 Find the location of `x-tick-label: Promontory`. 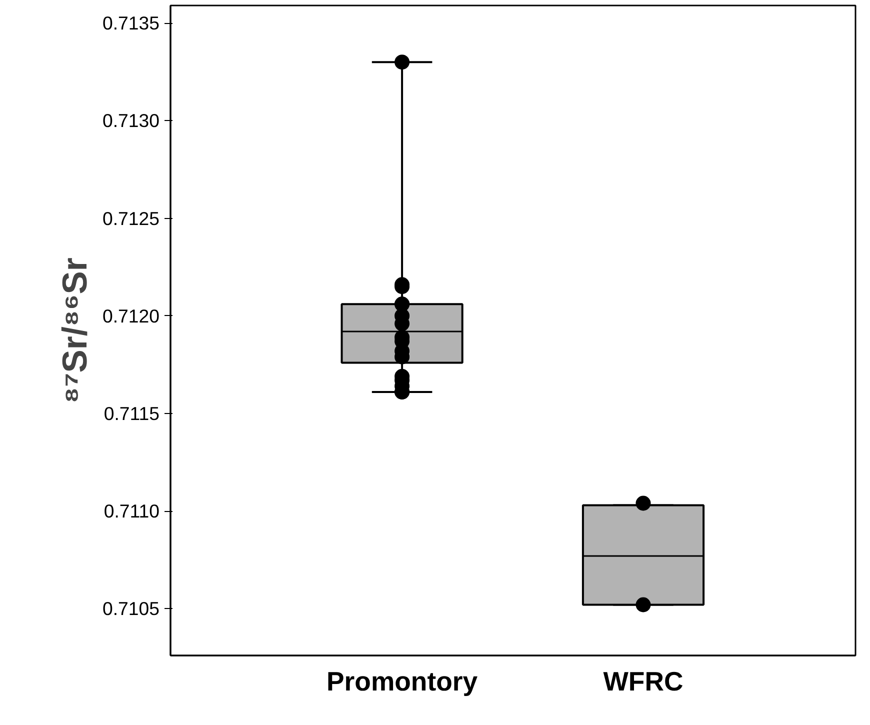

x-tick-label: Promontory is located at coordinates (402, 681).